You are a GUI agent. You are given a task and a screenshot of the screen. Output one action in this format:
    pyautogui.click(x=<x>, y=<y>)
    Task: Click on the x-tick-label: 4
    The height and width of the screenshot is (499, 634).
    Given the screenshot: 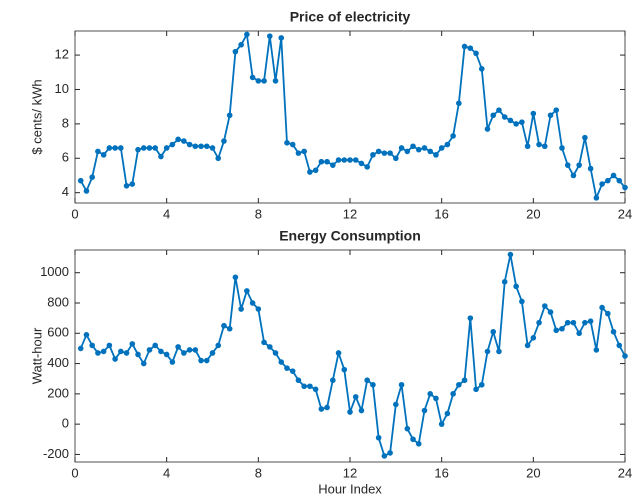 What is the action you would take?
    pyautogui.click(x=166, y=213)
    